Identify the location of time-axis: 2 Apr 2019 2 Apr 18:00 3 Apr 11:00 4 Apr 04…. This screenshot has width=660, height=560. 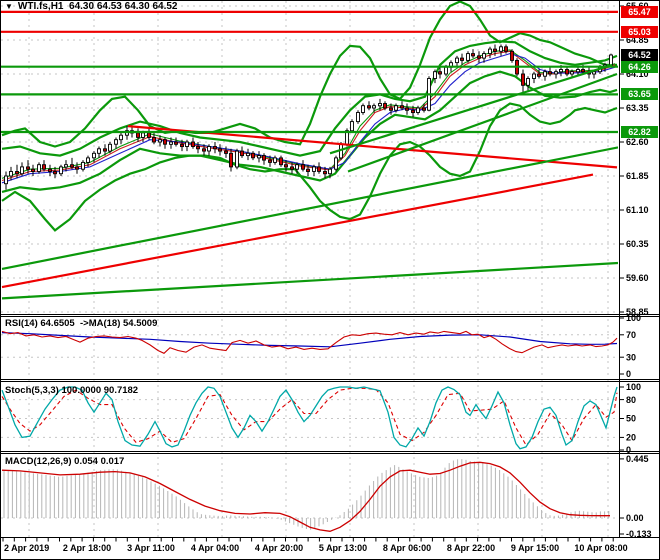
(315, 545).